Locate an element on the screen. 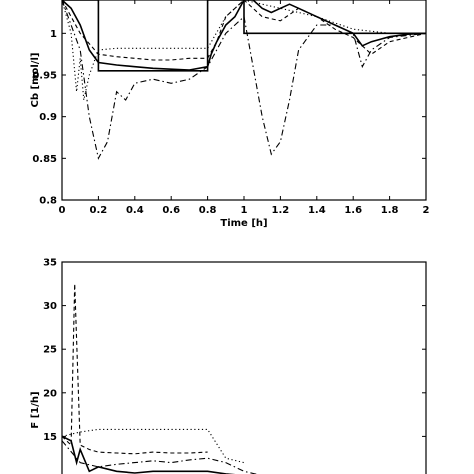 Image resolution: width=474 pixels, height=474 pixels. top-y-axis-label: Cb [mol/l] is located at coordinates (35, 80).